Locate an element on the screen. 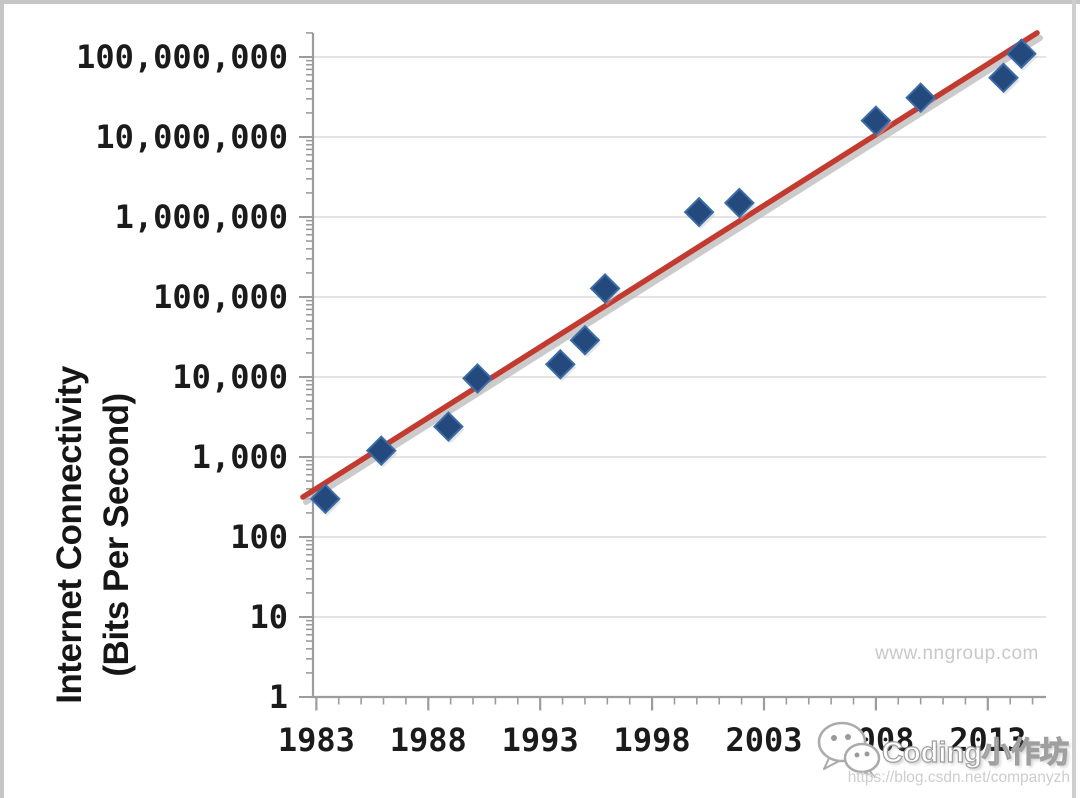 The height and width of the screenshot is (798, 1080). y-tick-label: 100,000 is located at coordinates (220, 297).